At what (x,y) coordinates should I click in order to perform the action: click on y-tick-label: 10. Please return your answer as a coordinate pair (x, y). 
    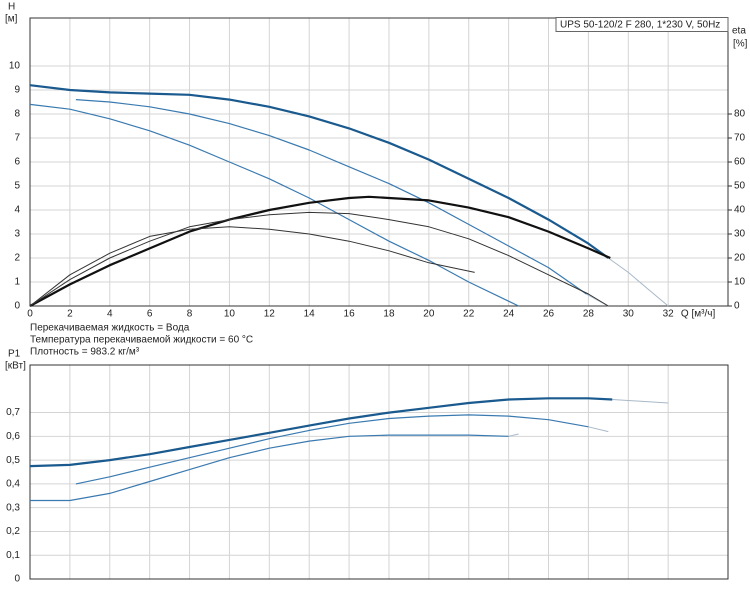
    Looking at the image, I should click on (15, 66).